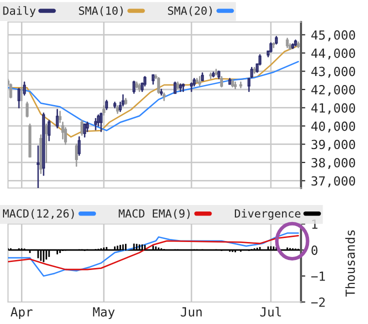 This screenshot has height=324, width=368. Describe the element at coordinates (334, 163) in the screenshot. I see `y-tick-label: 38,000` at that location.